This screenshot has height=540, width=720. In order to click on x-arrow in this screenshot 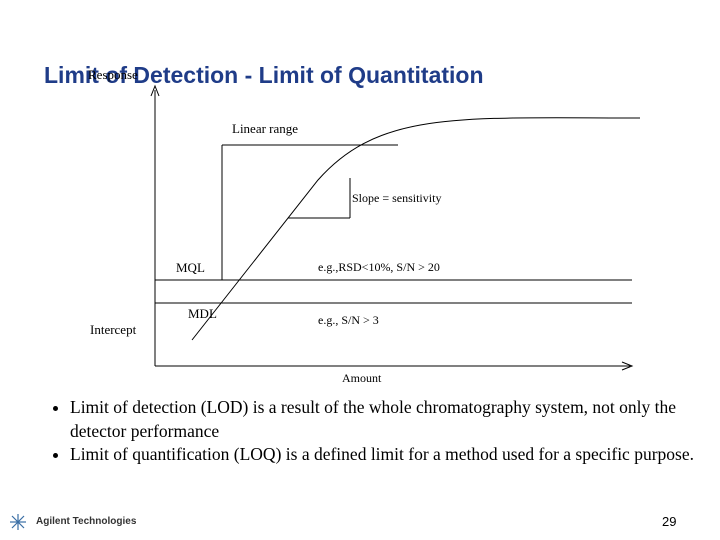, I will do `click(627, 366)`.